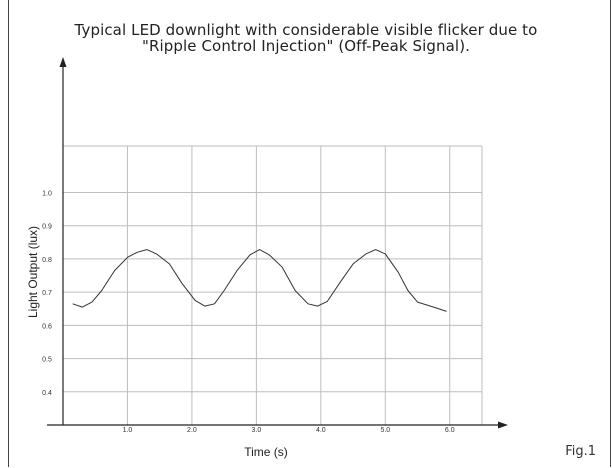 The height and width of the screenshot is (468, 612). Describe the element at coordinates (47, 326) in the screenshot. I see `y-tick-label: 0.6` at that location.